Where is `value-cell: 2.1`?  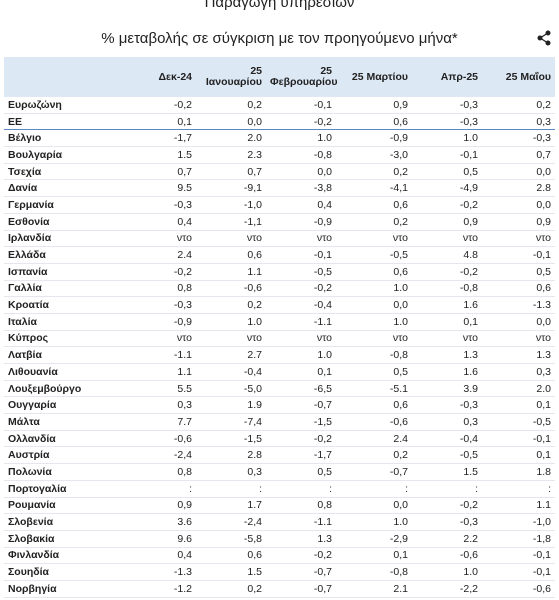
value-cell: 2.1 is located at coordinates (374, 588).